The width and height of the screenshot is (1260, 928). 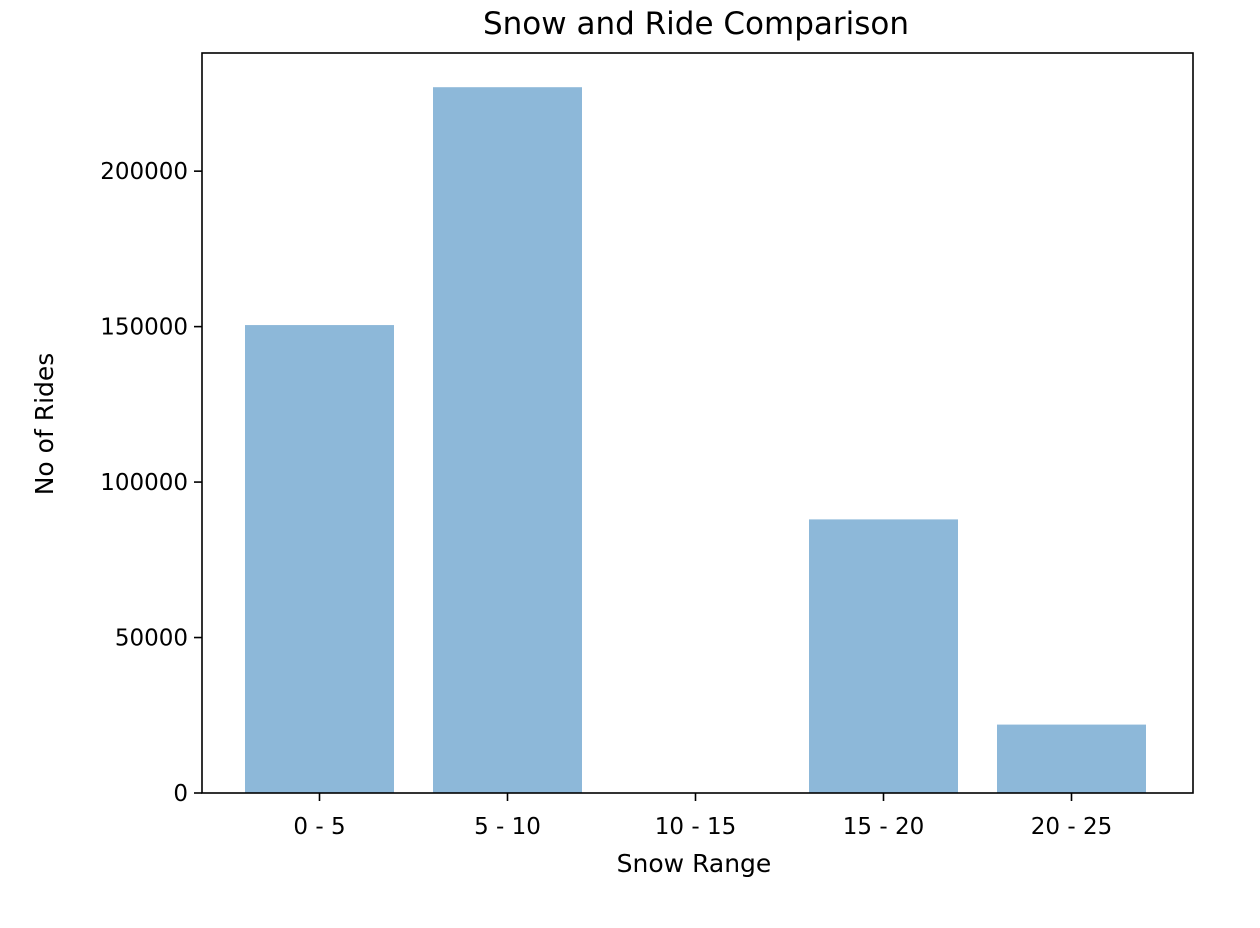 I want to click on y-tick-label: 100000, so click(x=144, y=483).